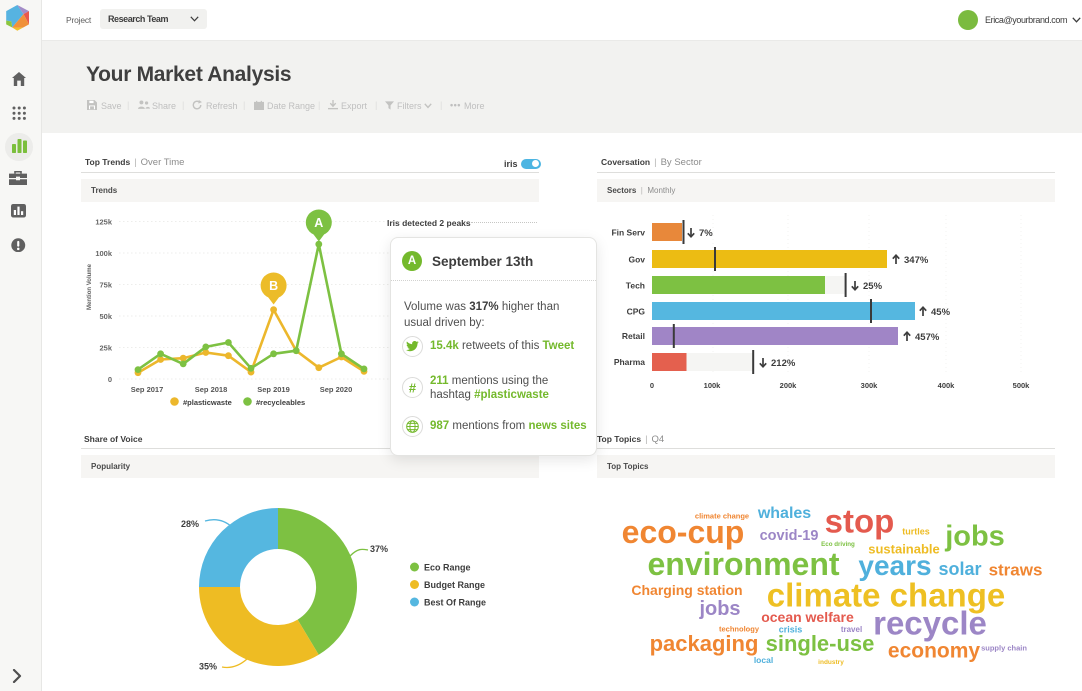 The height and width of the screenshot is (691, 1082). Describe the element at coordinates (635, 286) in the screenshot. I see `svg-text: Tech` at that location.